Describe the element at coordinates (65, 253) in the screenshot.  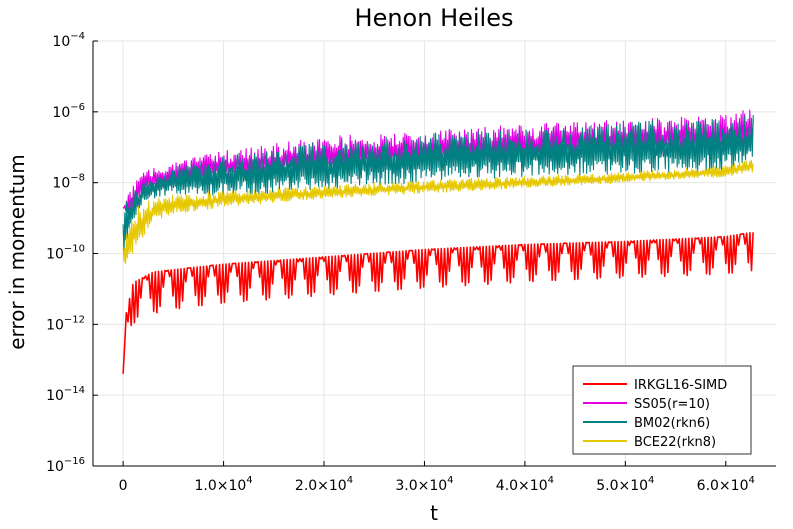
I see `y-tick-label: 10⁻¹⁰` at that location.